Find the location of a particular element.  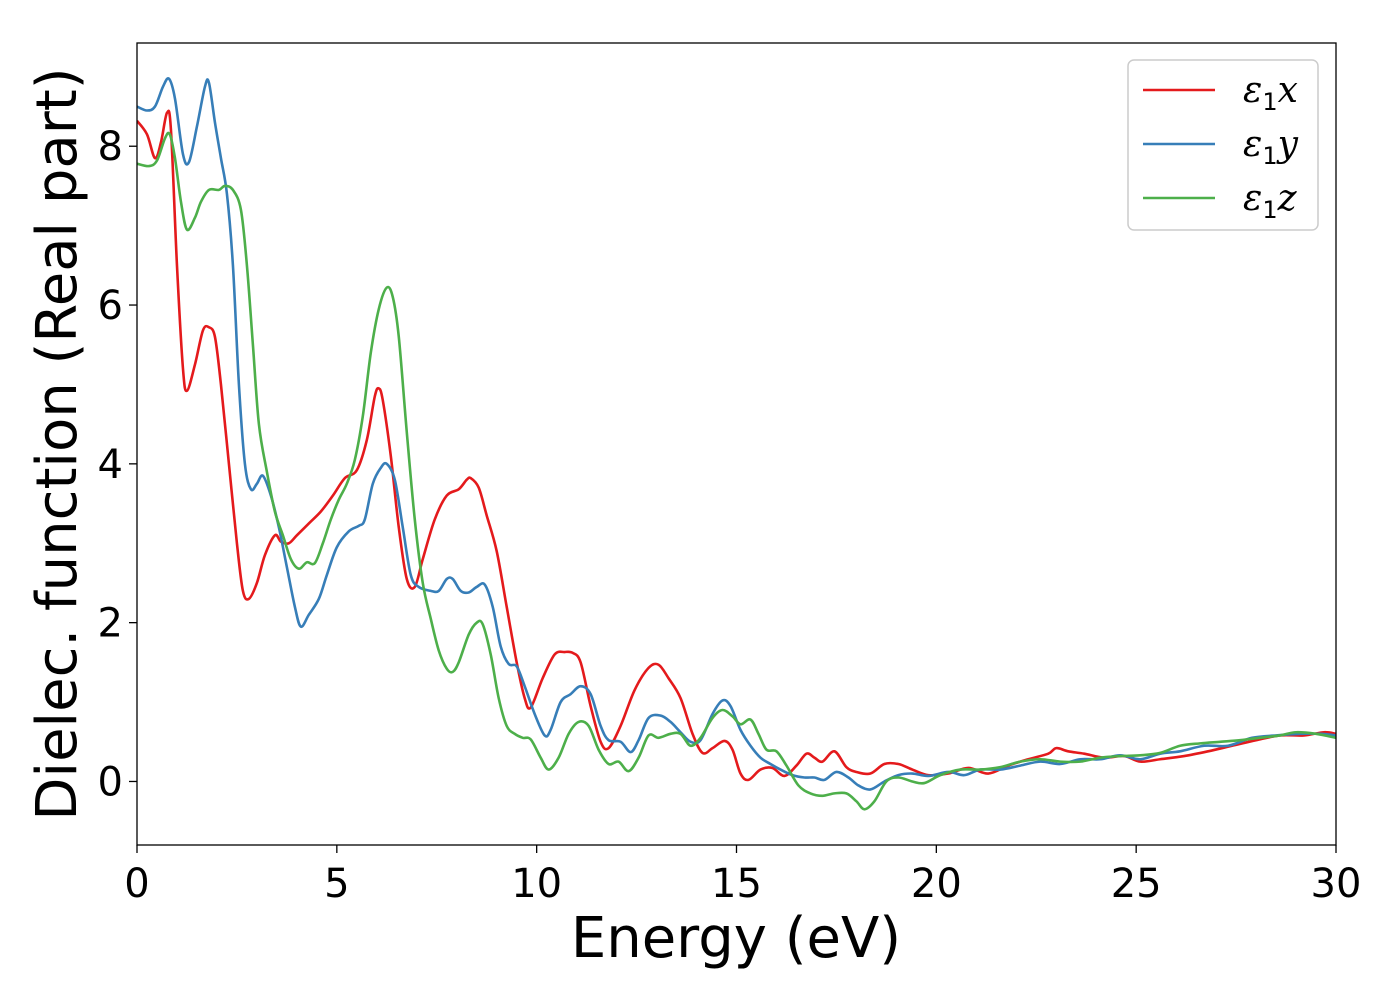

legend-label-x: ε1x is located at coordinates (1270, 93).